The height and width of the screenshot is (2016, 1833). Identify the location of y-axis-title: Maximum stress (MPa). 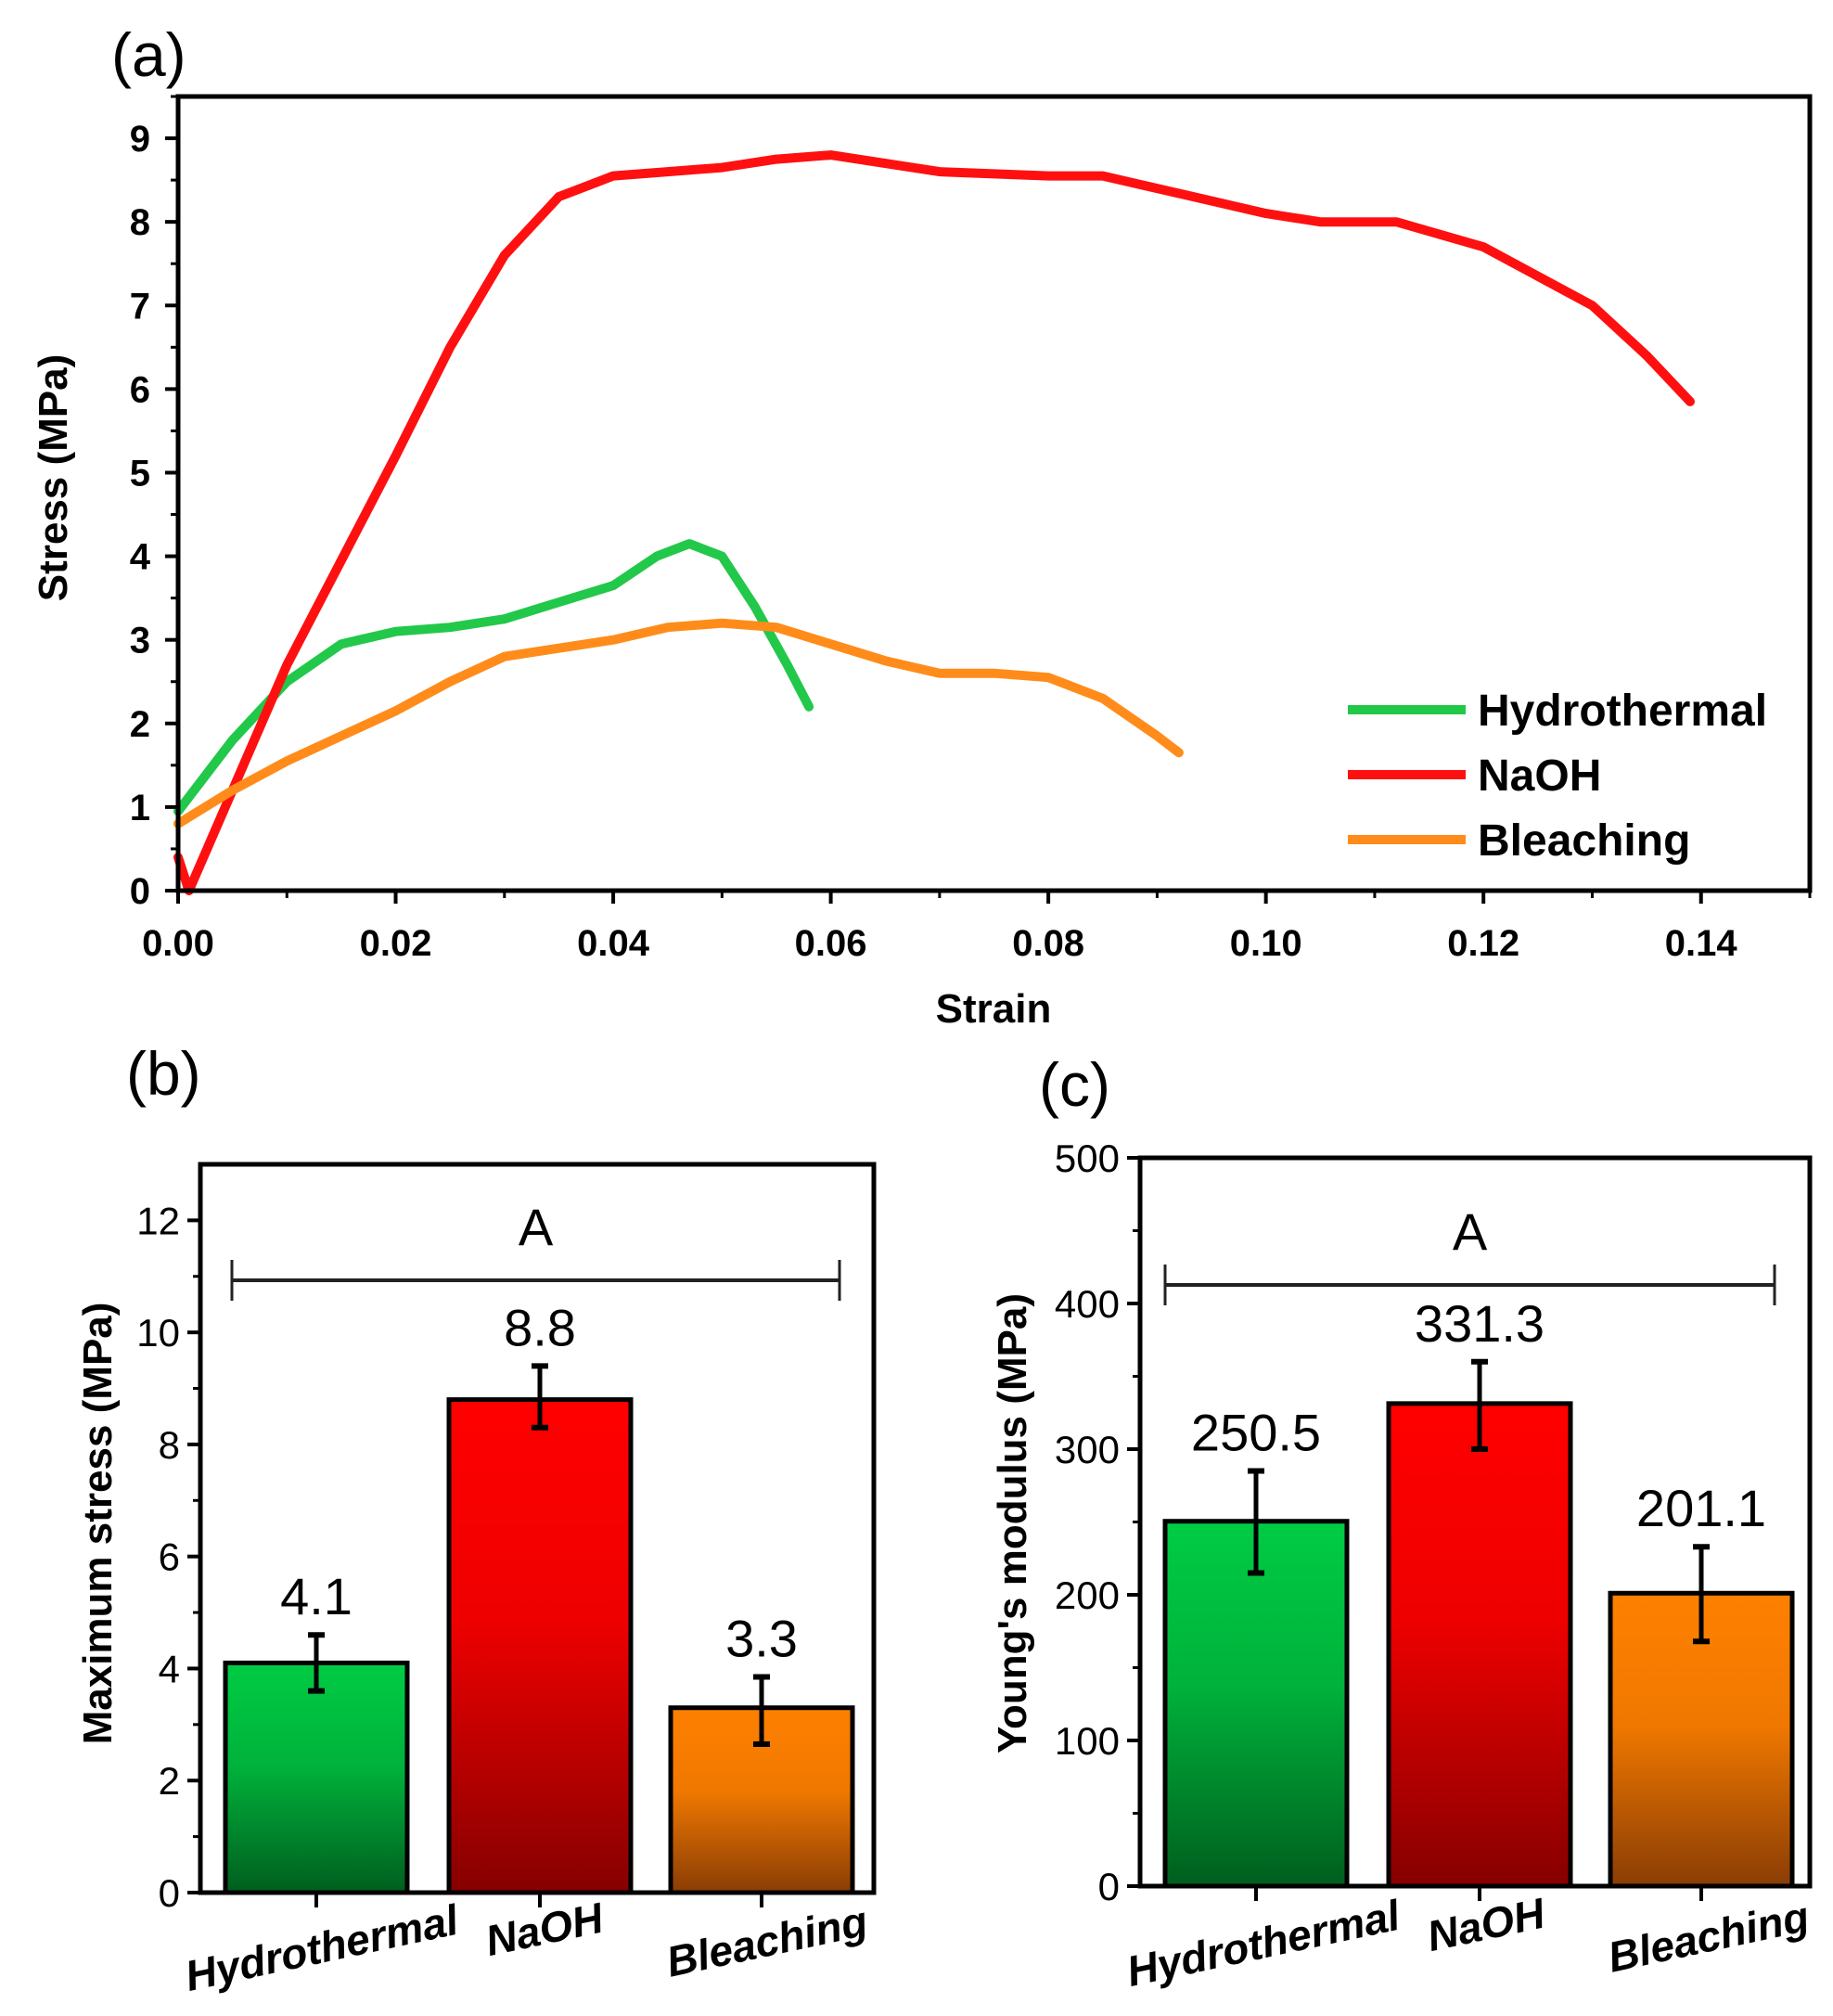
(98, 1524).